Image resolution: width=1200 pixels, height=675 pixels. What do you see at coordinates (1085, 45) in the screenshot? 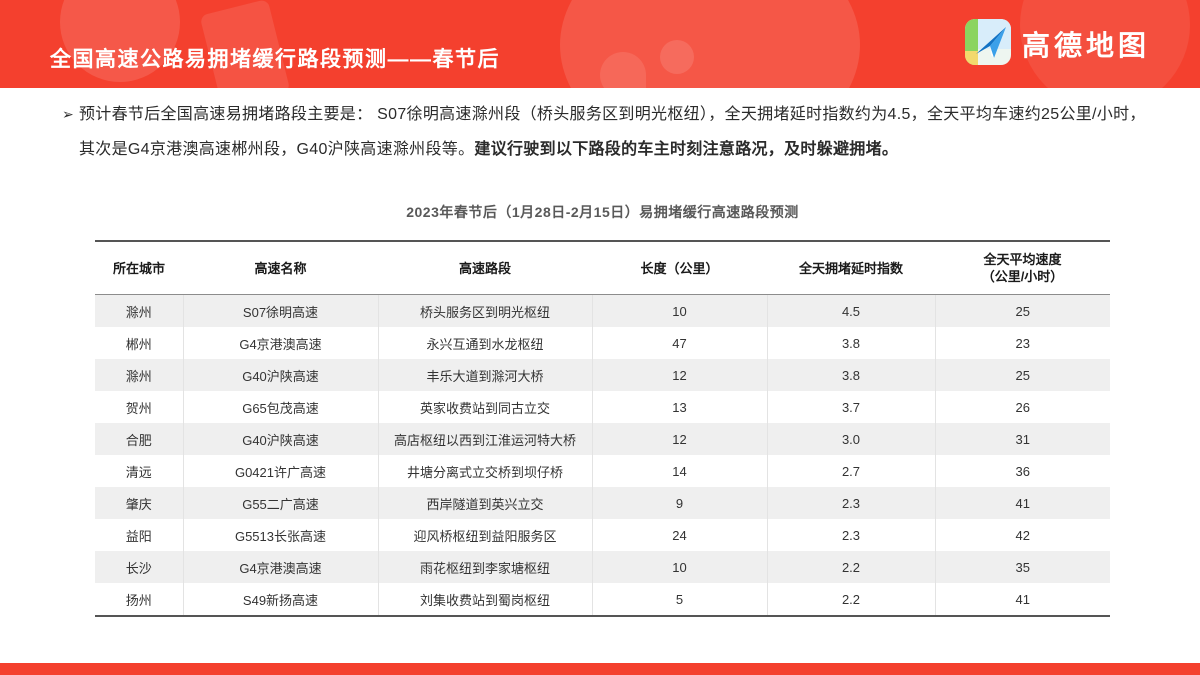
I see `amap-logo-text: 高德地图` at bounding box center [1085, 45].